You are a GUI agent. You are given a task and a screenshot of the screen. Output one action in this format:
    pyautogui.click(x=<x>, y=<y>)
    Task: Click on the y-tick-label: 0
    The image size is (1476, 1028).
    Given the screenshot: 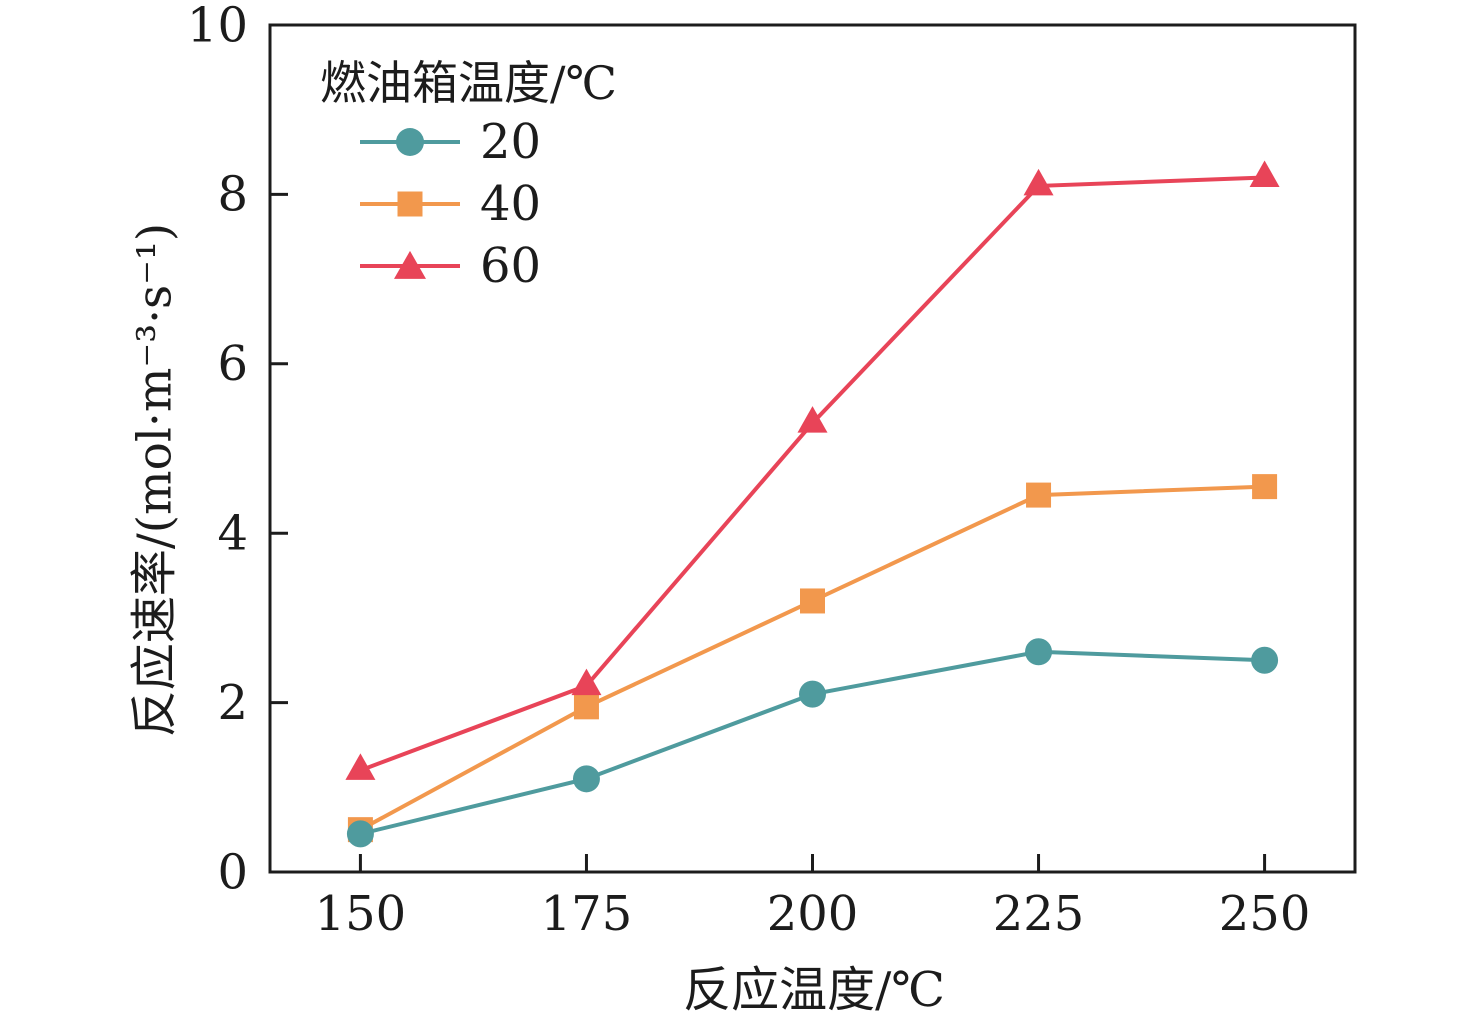 What is the action you would take?
    pyautogui.click(x=232, y=872)
    